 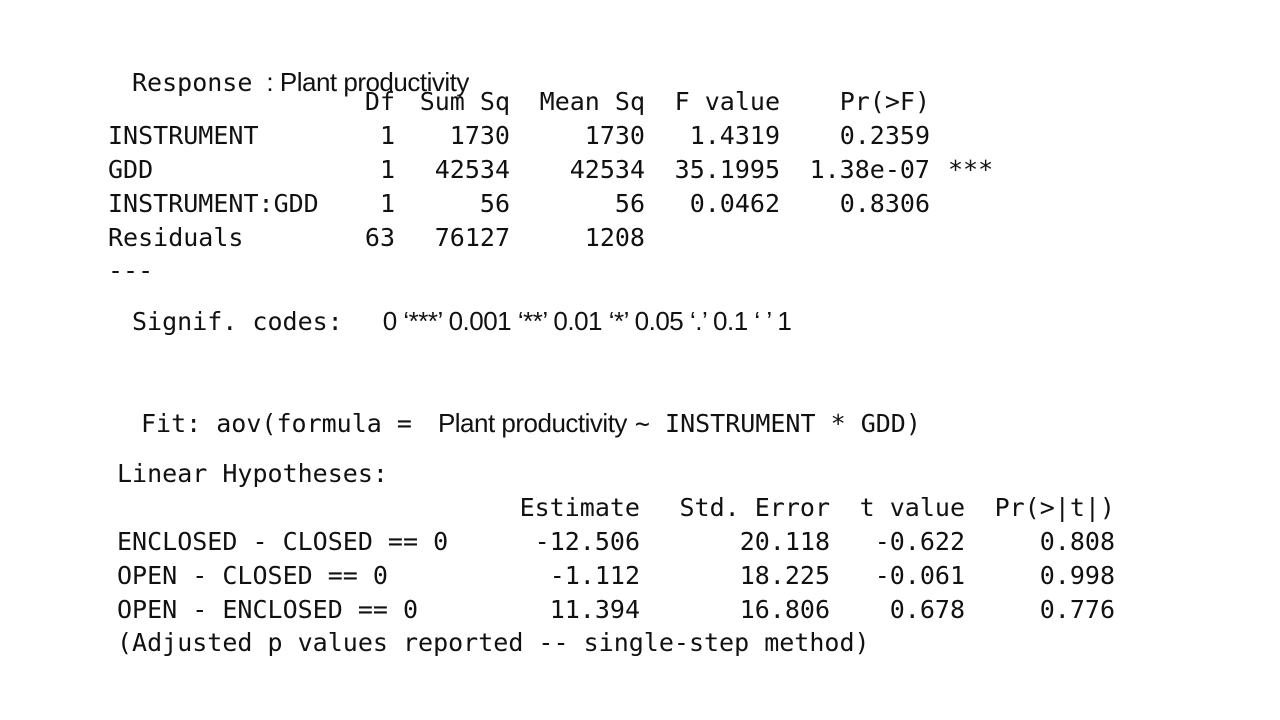 What do you see at coordinates (379, 101) in the screenshot?
I see `header-df: Df` at bounding box center [379, 101].